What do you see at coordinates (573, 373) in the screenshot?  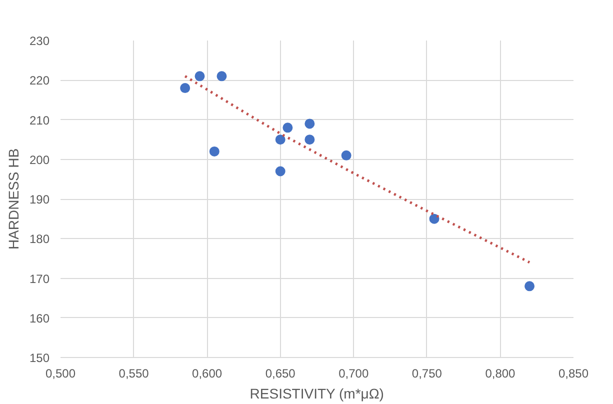 I see `x-tick-label: 0,850` at bounding box center [573, 373].